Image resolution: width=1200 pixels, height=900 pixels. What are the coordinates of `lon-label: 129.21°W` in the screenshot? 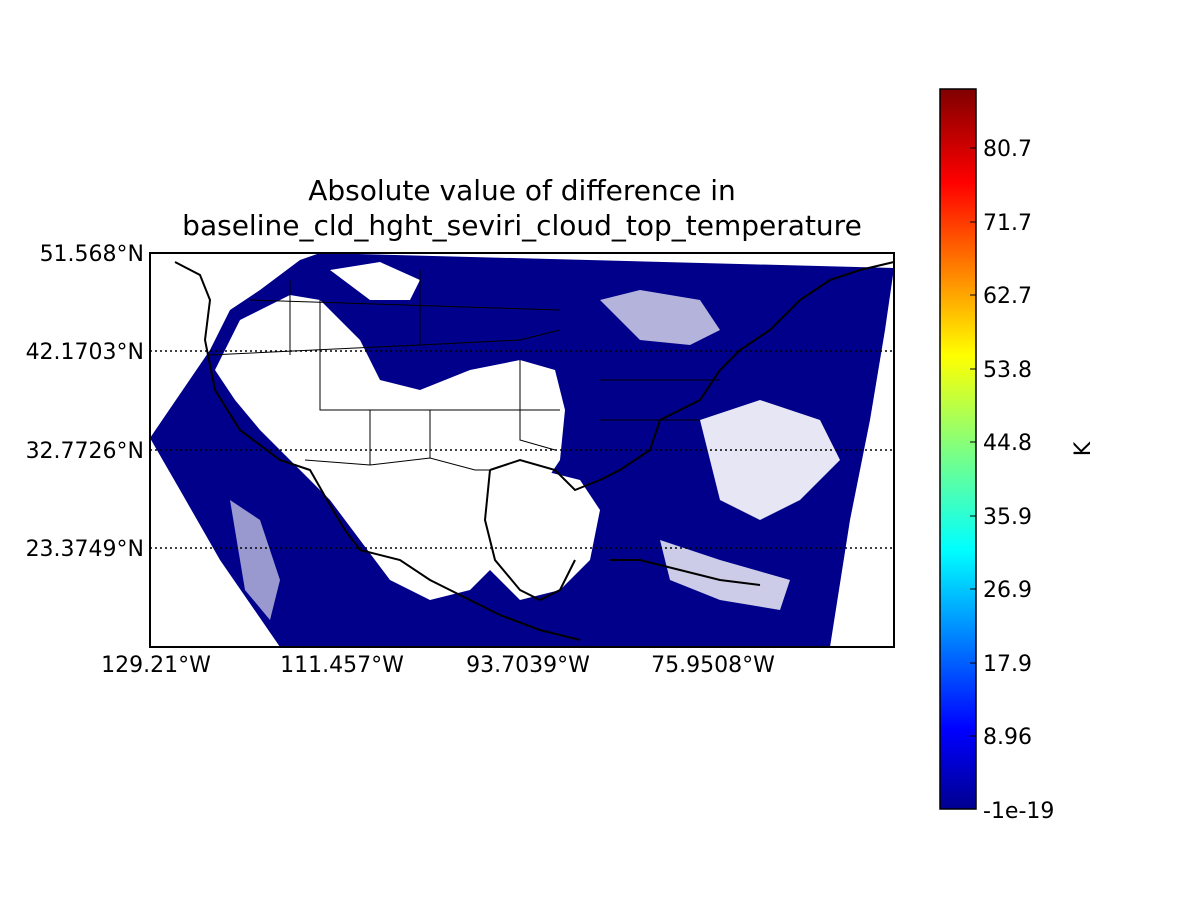 It's located at (156, 665).